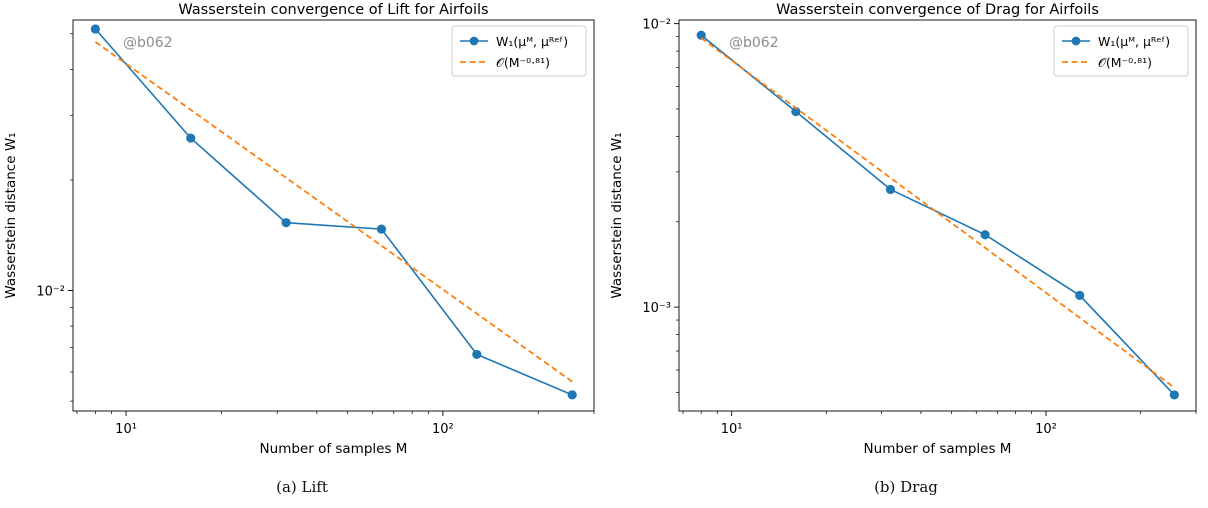 Image resolution: width=1208 pixels, height=508 pixels. Describe the element at coordinates (302, 487) in the screenshot. I see `lift-caption: (a) Lift` at that location.